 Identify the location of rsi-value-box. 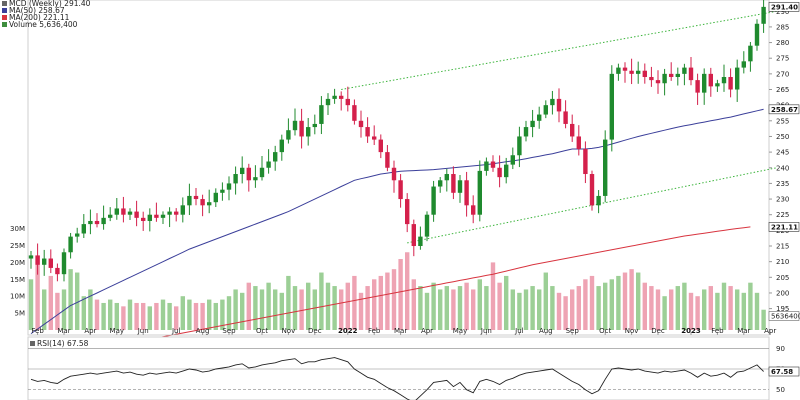
(784, 371).